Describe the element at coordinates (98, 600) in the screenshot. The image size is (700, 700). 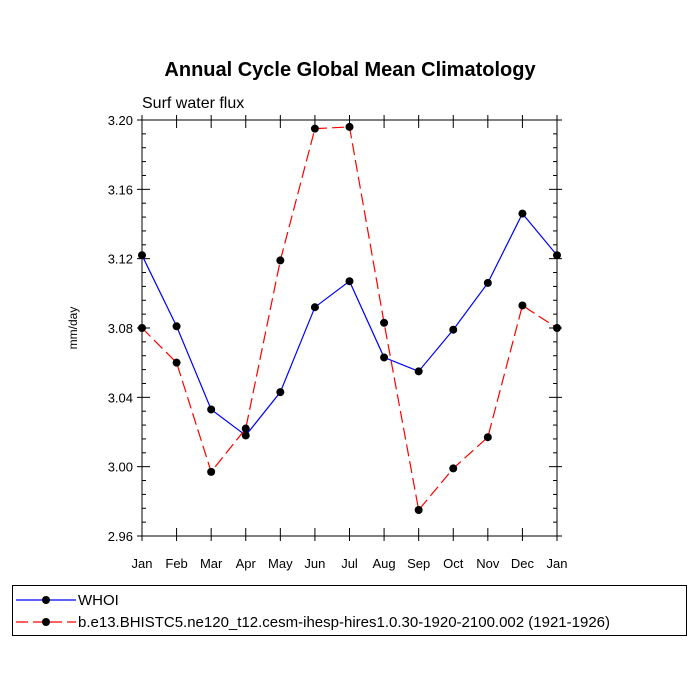
I see `legend-label: WHOI` at that location.